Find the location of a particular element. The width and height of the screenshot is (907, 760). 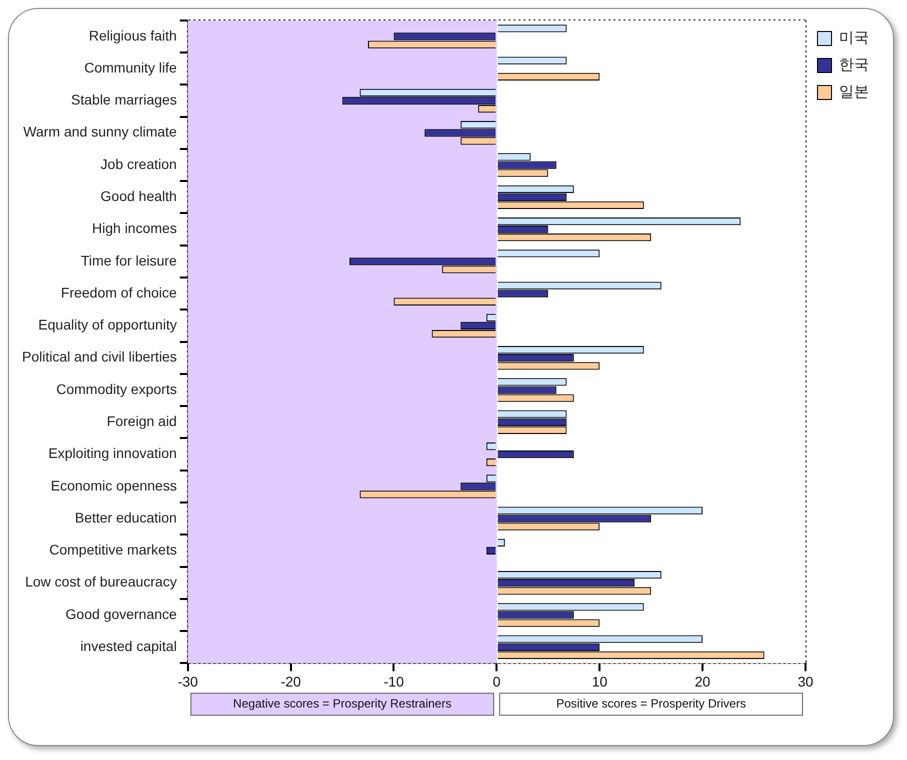

y-tick-label: Commodity exports is located at coordinates (116, 388).